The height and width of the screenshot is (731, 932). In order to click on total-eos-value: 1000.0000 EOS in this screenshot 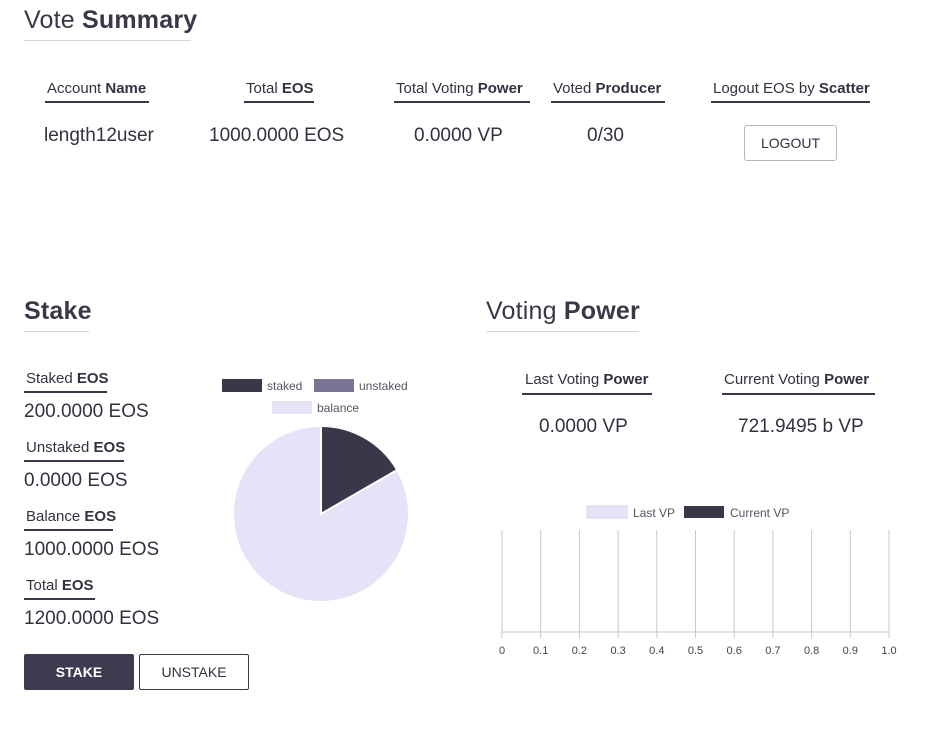, I will do `click(277, 135)`.